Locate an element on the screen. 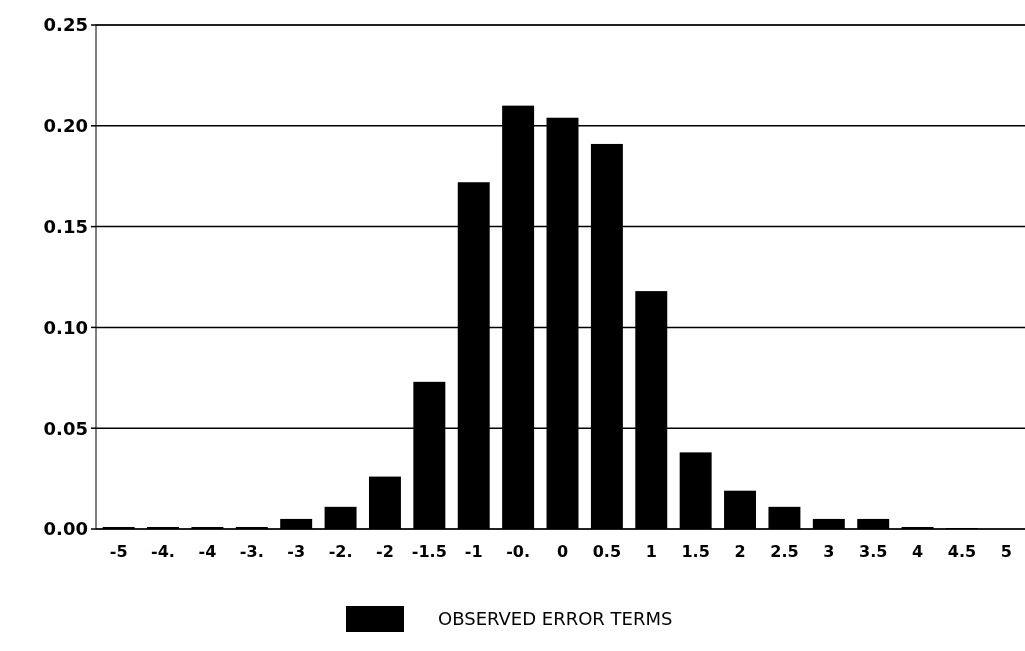 The width and height of the screenshot is (1025, 651). y-tick-label: 0.10 is located at coordinates (65, 327).